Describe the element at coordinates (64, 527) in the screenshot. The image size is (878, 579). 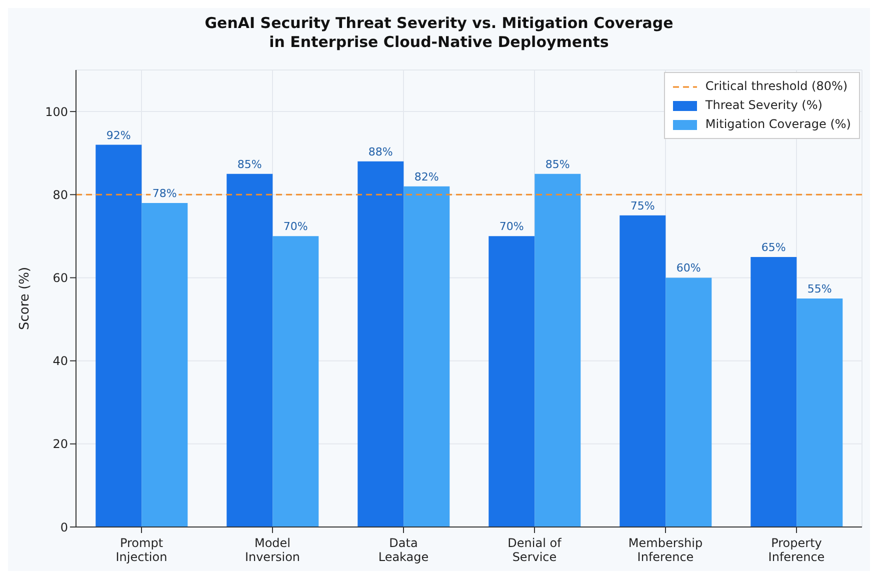
I see `y-tick-label: 0` at that location.